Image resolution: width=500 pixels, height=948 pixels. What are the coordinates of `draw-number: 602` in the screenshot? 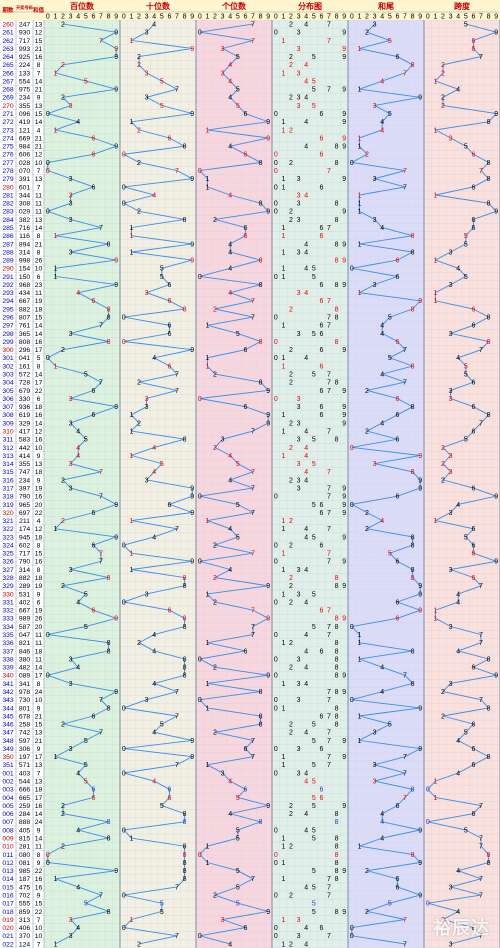 It's located at (25, 545).